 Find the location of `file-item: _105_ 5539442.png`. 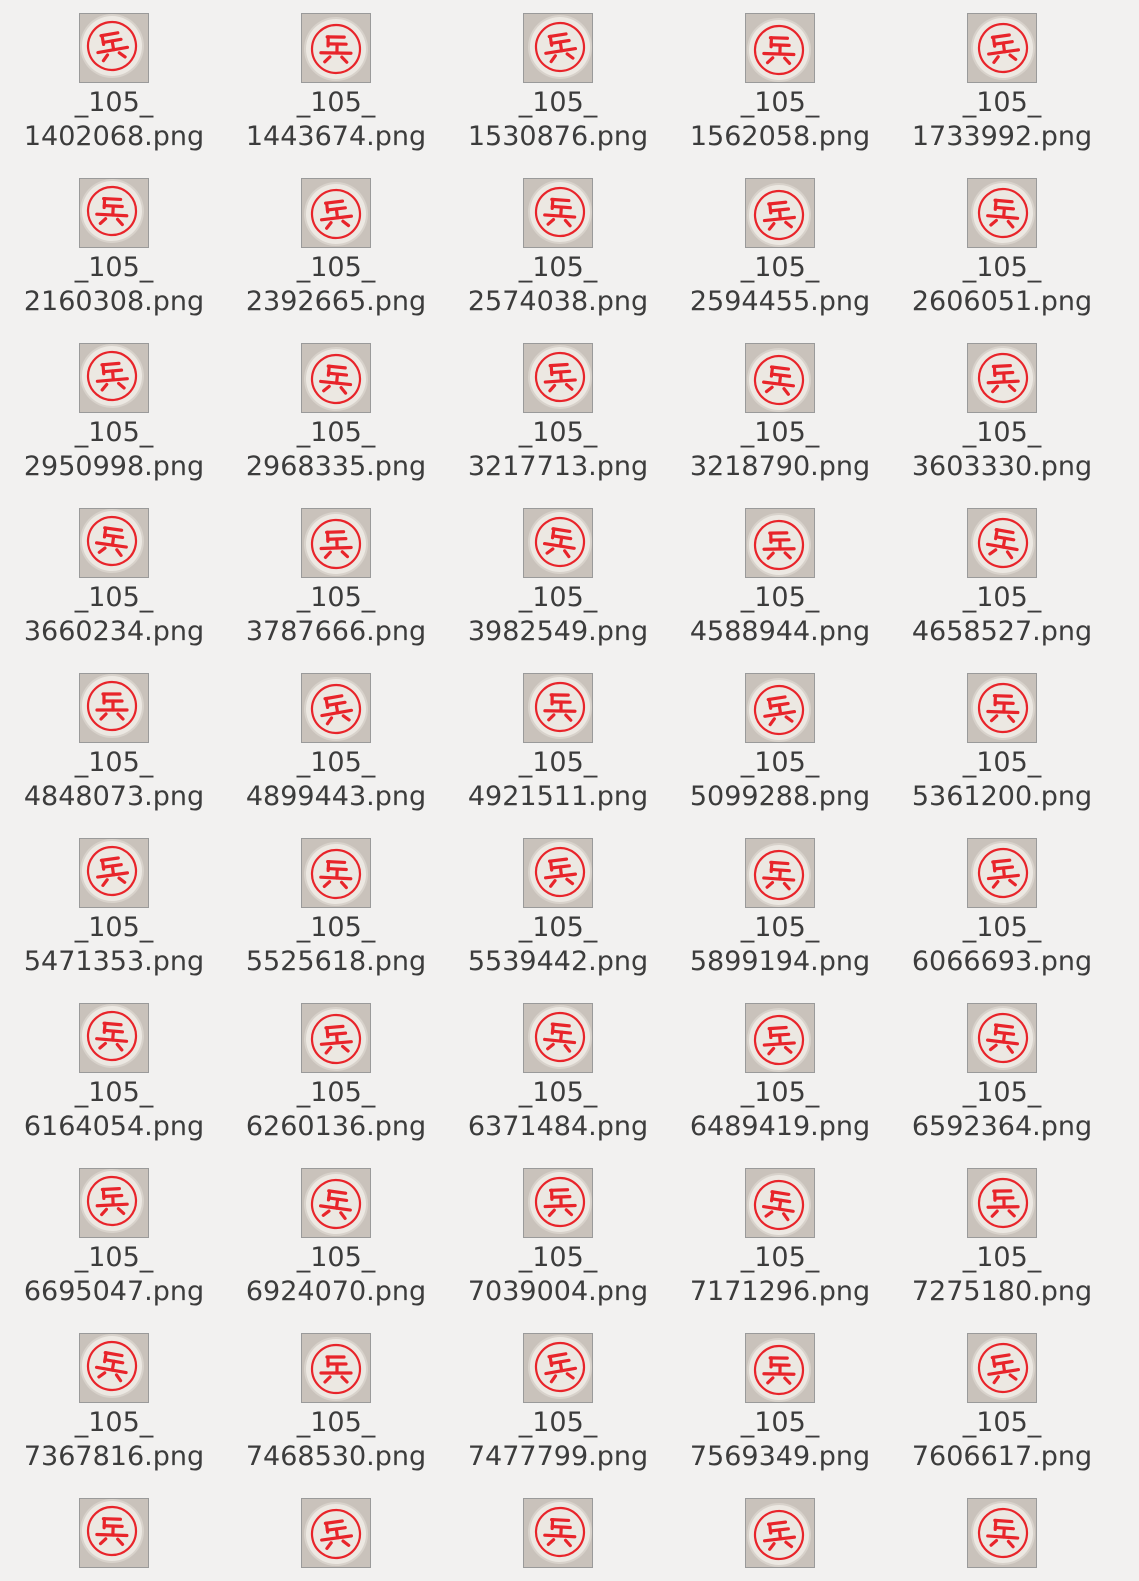

file-item: _105_ 5539442.png is located at coordinates (558, 904).